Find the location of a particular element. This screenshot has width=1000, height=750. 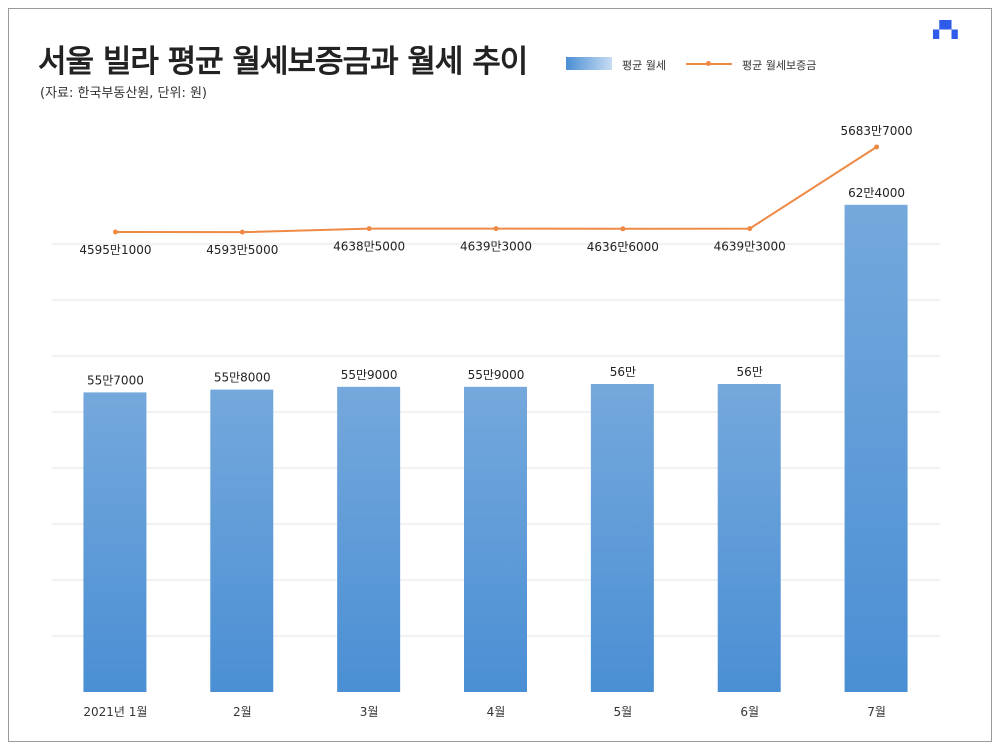

line-series is located at coordinates (496, 190).